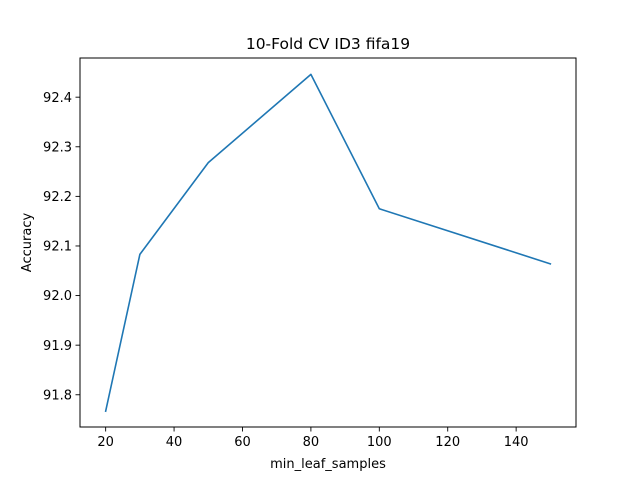 The image size is (640, 480). I want to click on y-tick-label: 92.3, so click(57, 147).